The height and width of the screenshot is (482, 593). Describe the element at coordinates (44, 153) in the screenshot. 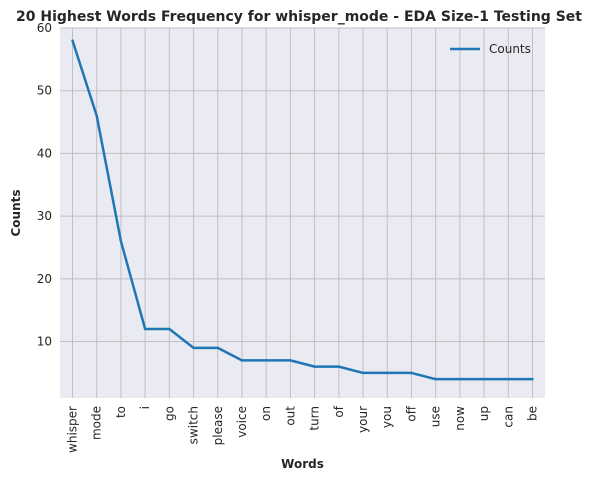

I see `y-tick-label: 40` at that location.